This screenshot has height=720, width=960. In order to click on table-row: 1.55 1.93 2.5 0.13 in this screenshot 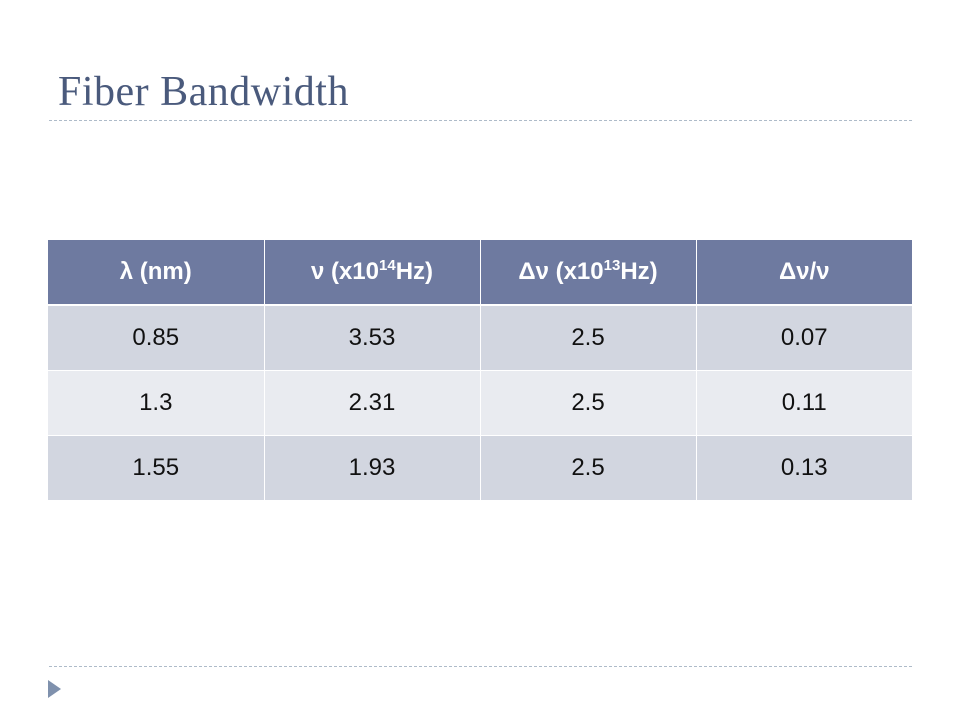, I will do `click(480, 468)`.